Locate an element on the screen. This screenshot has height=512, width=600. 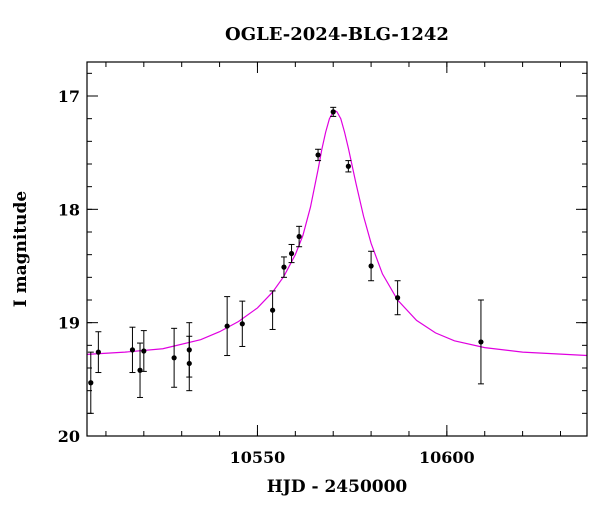
chart-title: OGLE-2024-BLG-1242 is located at coordinates (337, 34).